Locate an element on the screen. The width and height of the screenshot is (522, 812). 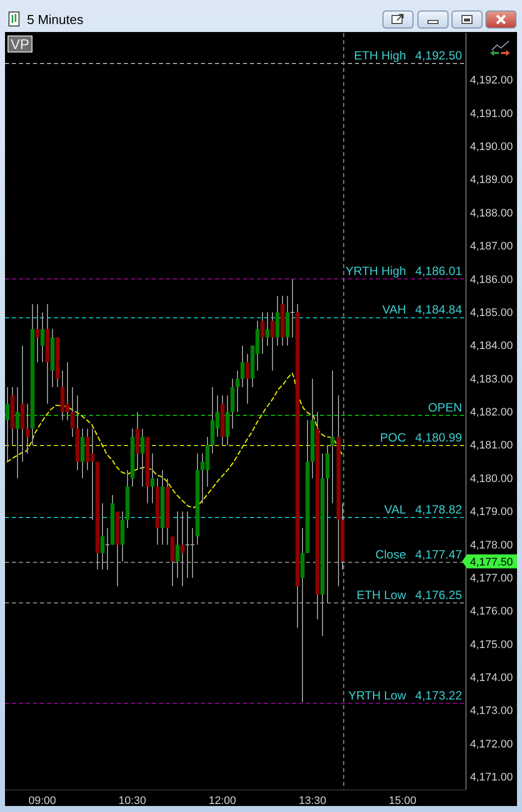
x-tick-label: 12:00 is located at coordinates (222, 800).